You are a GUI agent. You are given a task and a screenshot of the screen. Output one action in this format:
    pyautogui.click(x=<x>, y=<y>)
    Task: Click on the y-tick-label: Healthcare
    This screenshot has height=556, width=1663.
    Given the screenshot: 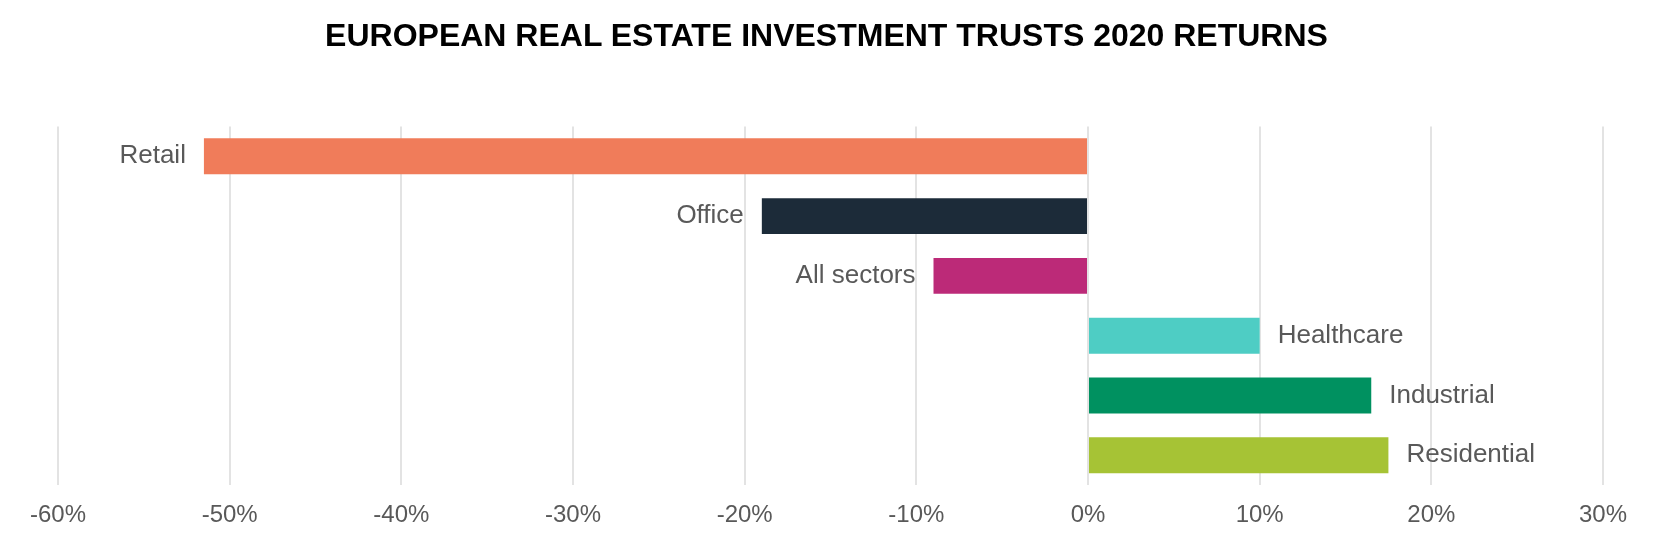 What is the action you would take?
    pyautogui.click(x=1340, y=333)
    